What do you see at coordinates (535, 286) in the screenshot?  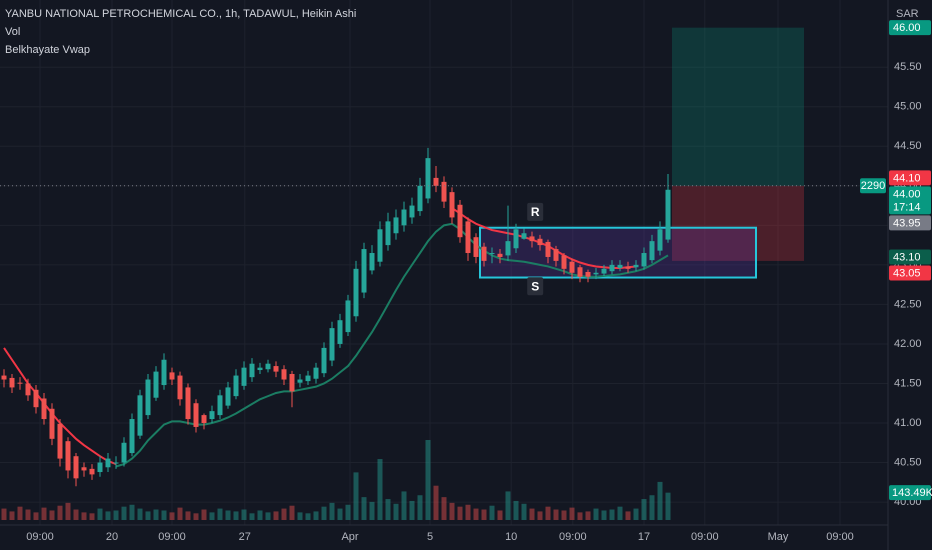 I see `annotation-label: S` at bounding box center [535, 286].